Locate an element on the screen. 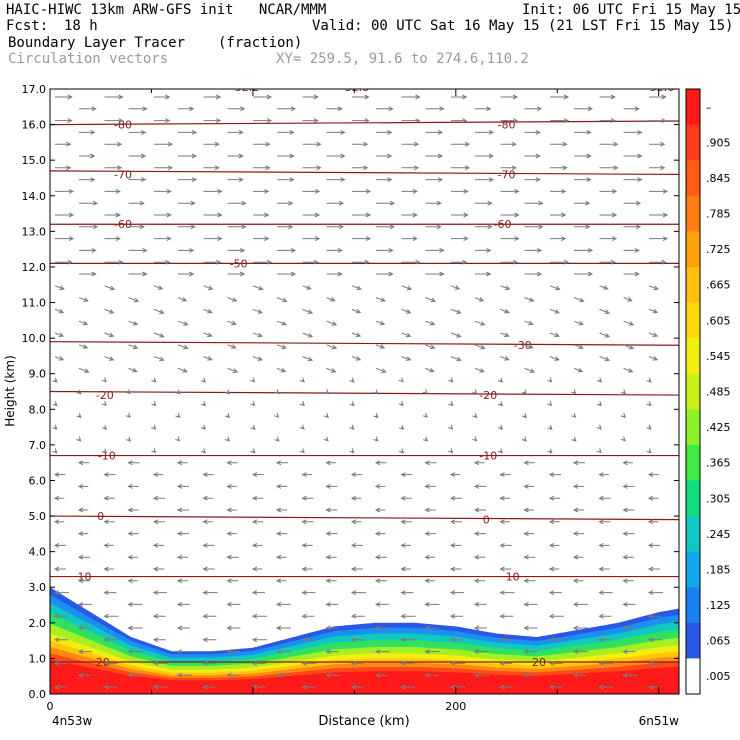  y-tick-label: 1.0 is located at coordinates (38, 658).